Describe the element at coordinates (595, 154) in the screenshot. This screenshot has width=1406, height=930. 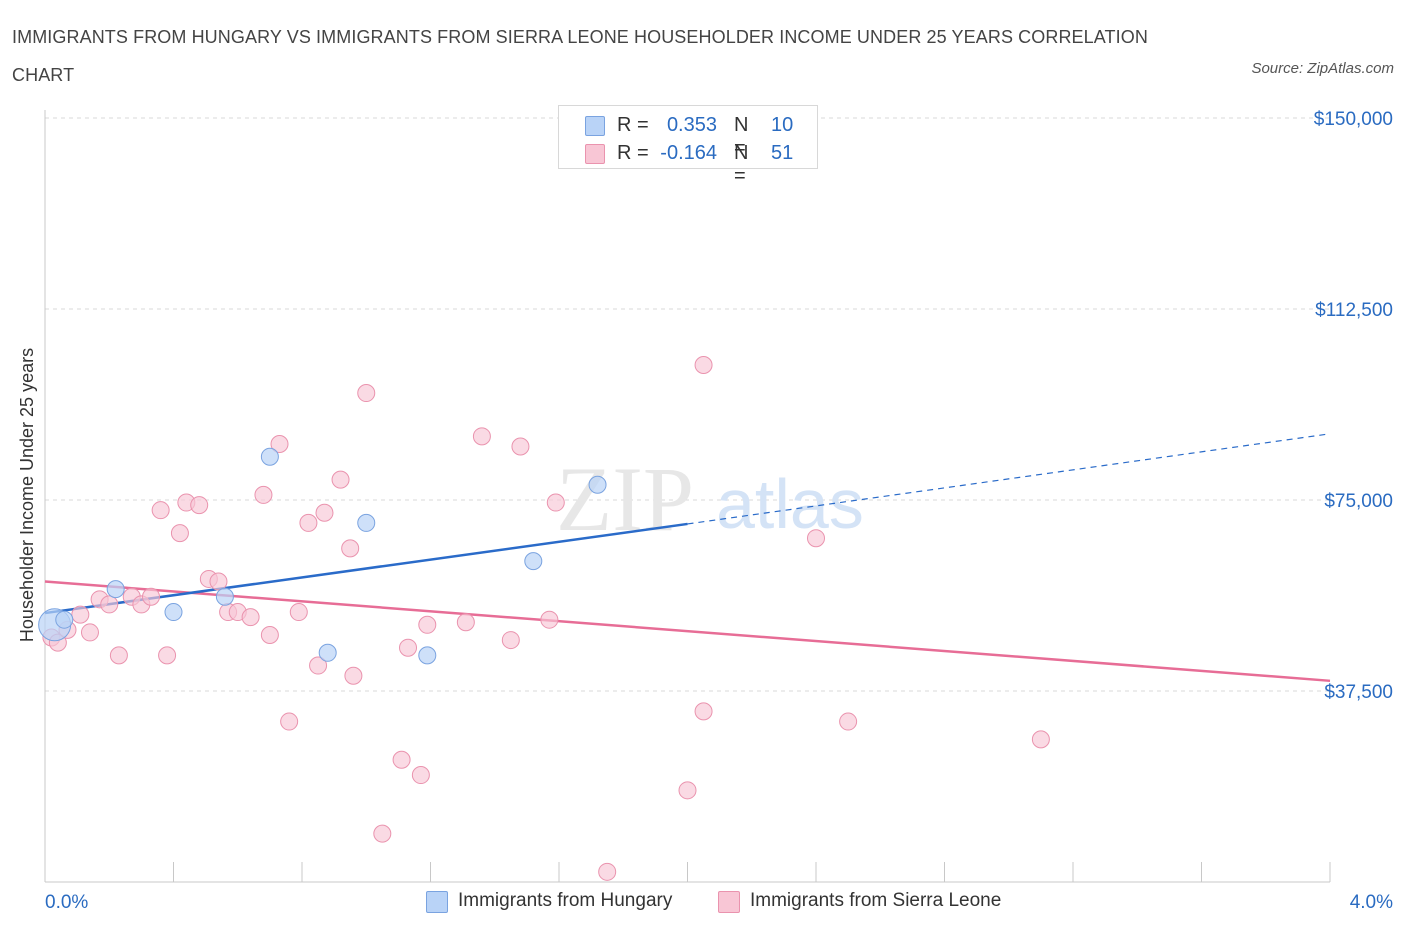
I see `legend-swatch-sierra-leone` at that location.